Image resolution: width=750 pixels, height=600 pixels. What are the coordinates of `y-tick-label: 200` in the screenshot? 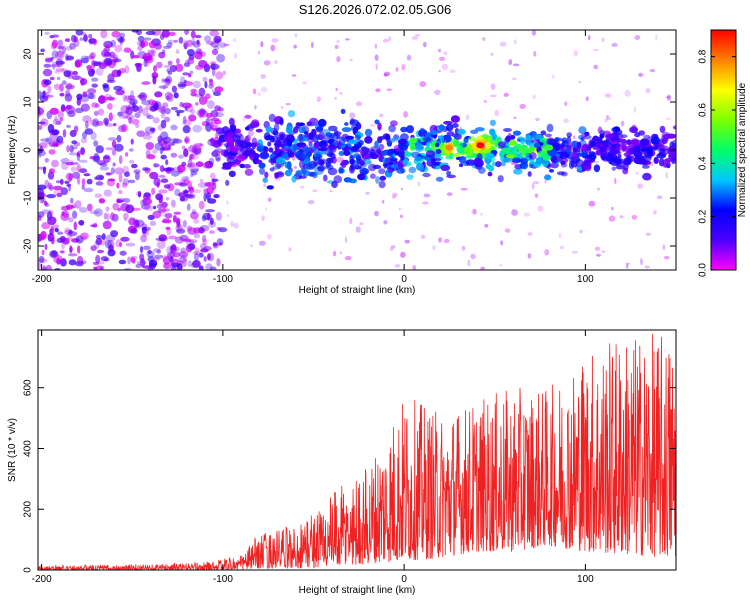 It's located at (28, 508).